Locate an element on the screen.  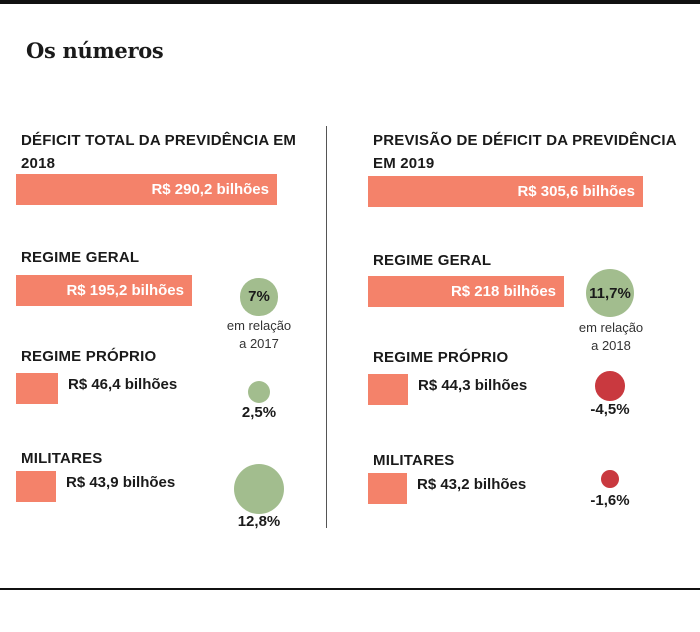
heading-regime-proprio-2018-text: REGIME PRÓPRIO is located at coordinates (89, 356).